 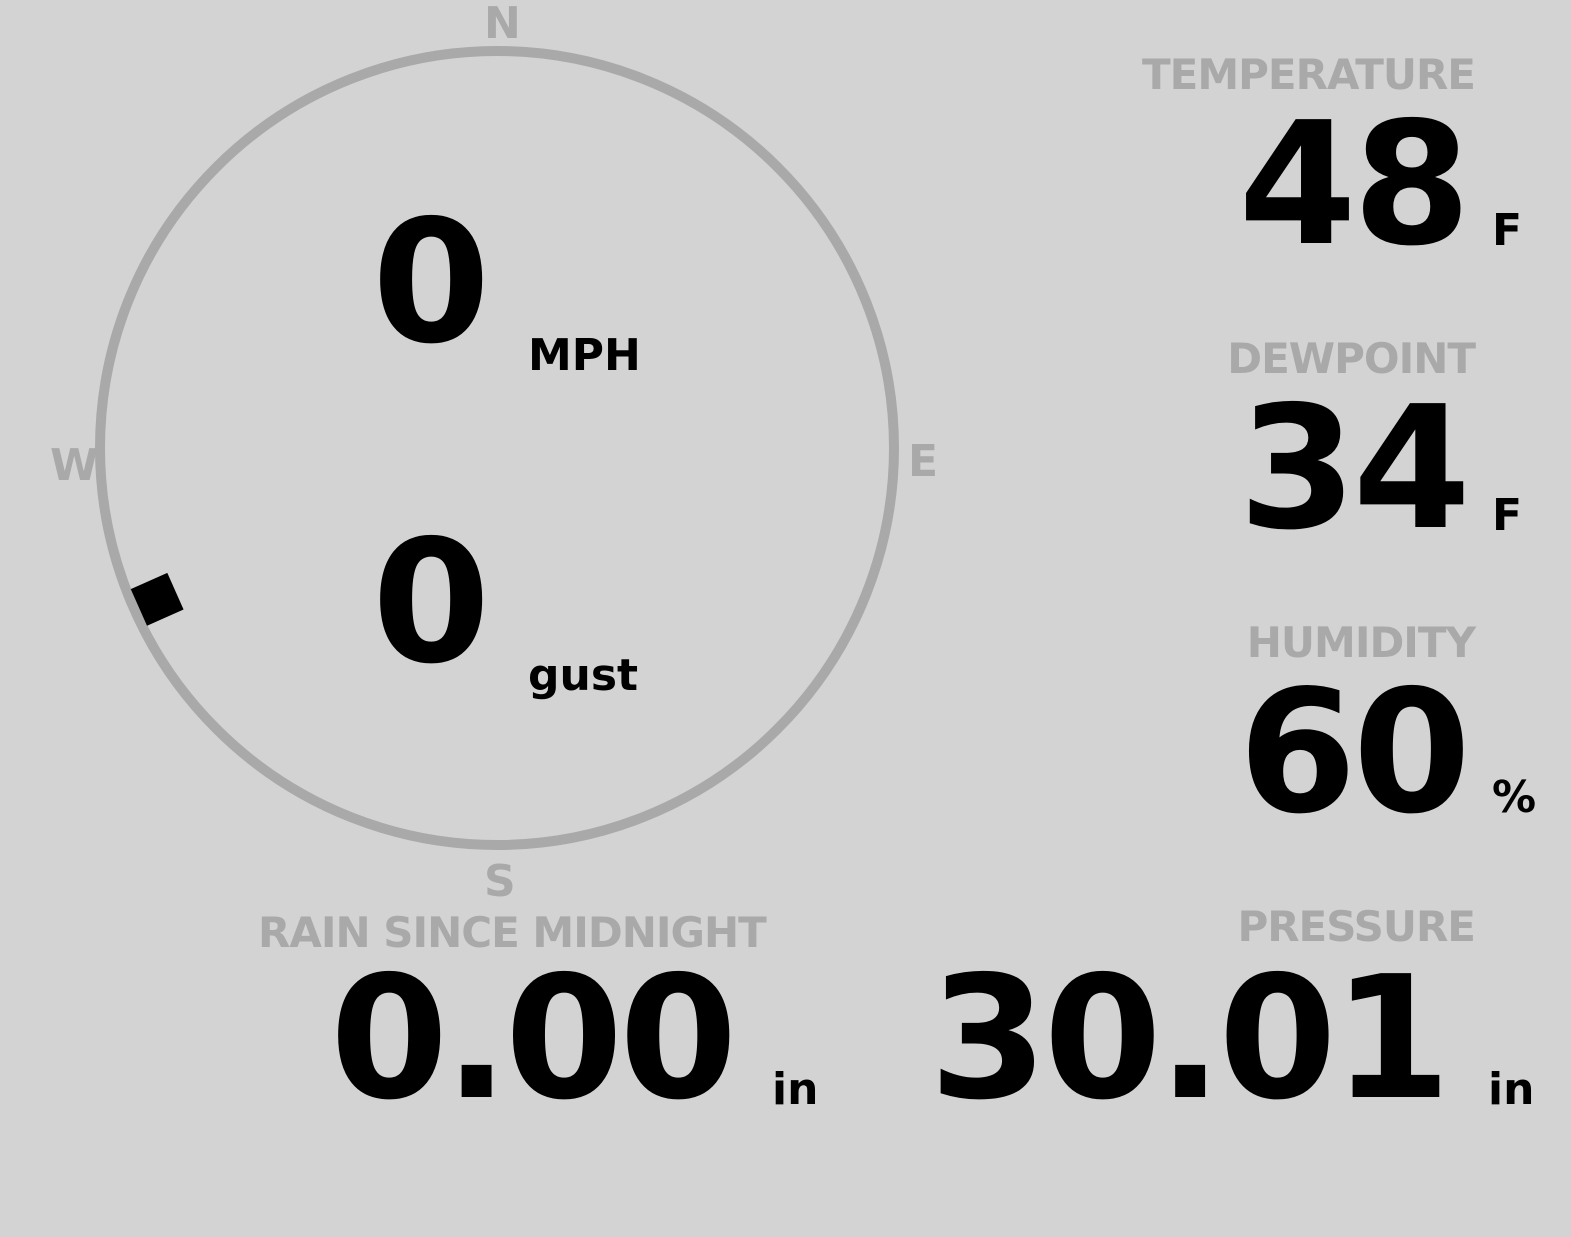 What do you see at coordinates (1309, 74) in the screenshot?
I see `temperature-label: TEMPERATURE` at bounding box center [1309, 74].